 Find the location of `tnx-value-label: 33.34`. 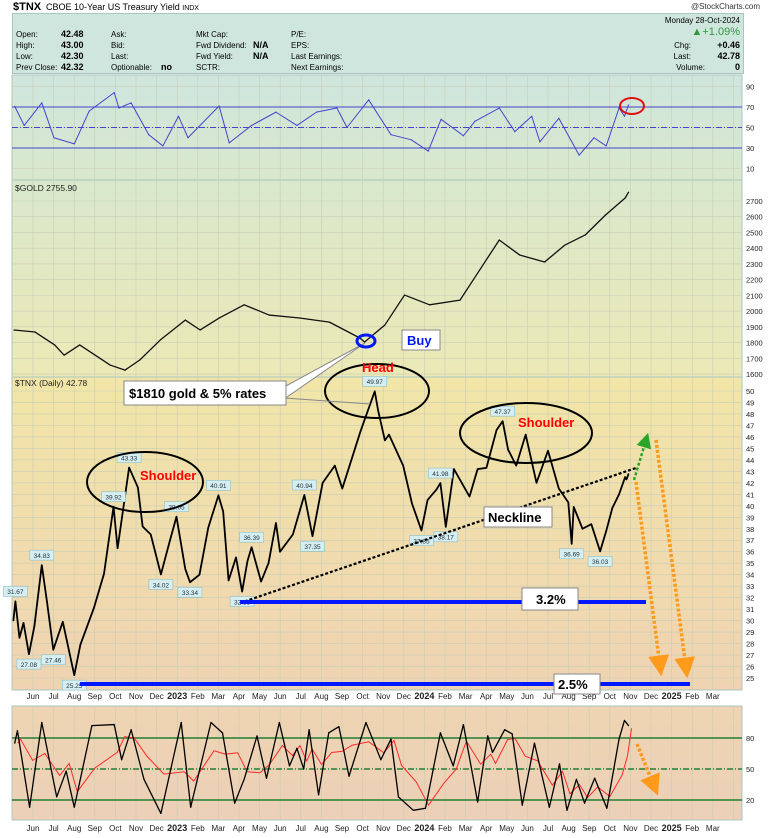

tnx-value-label: 33.34 is located at coordinates (190, 592).